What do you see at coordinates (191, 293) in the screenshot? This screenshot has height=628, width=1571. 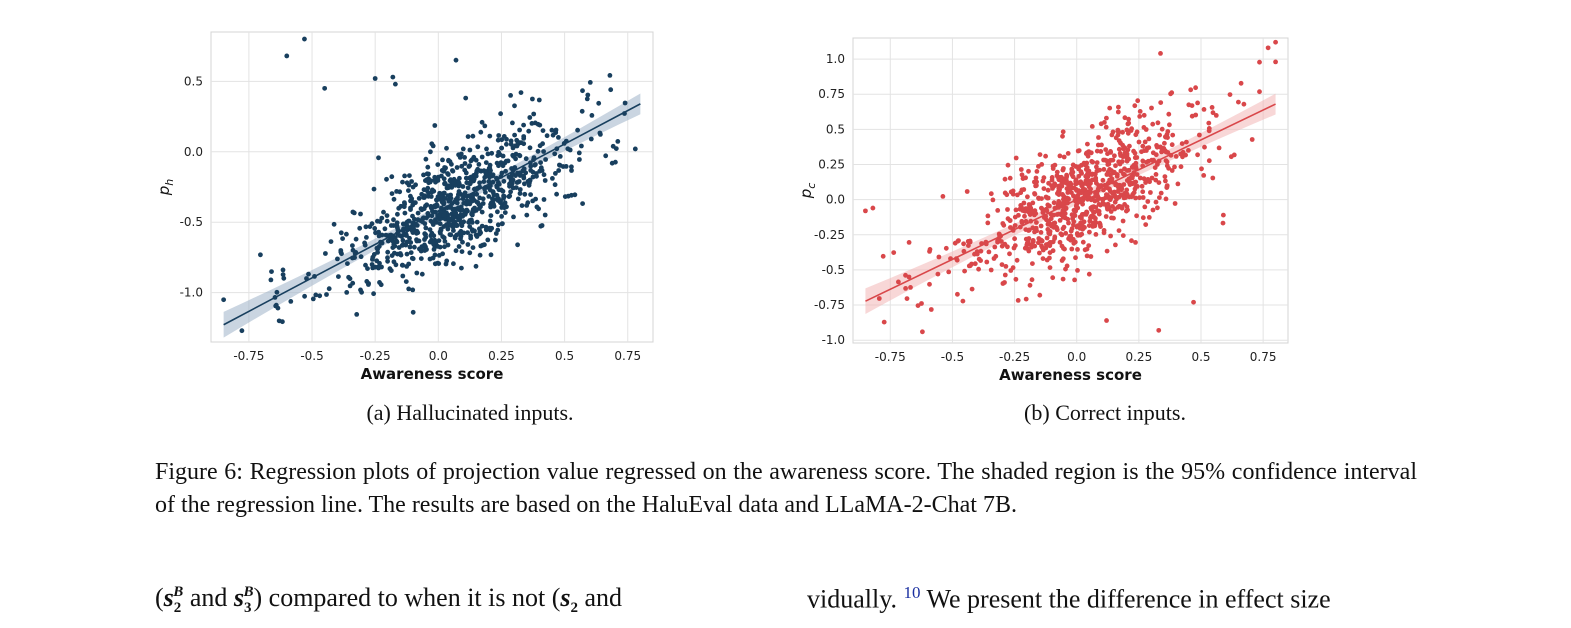 I see `y-tick-label: -1.0` at bounding box center [191, 293].